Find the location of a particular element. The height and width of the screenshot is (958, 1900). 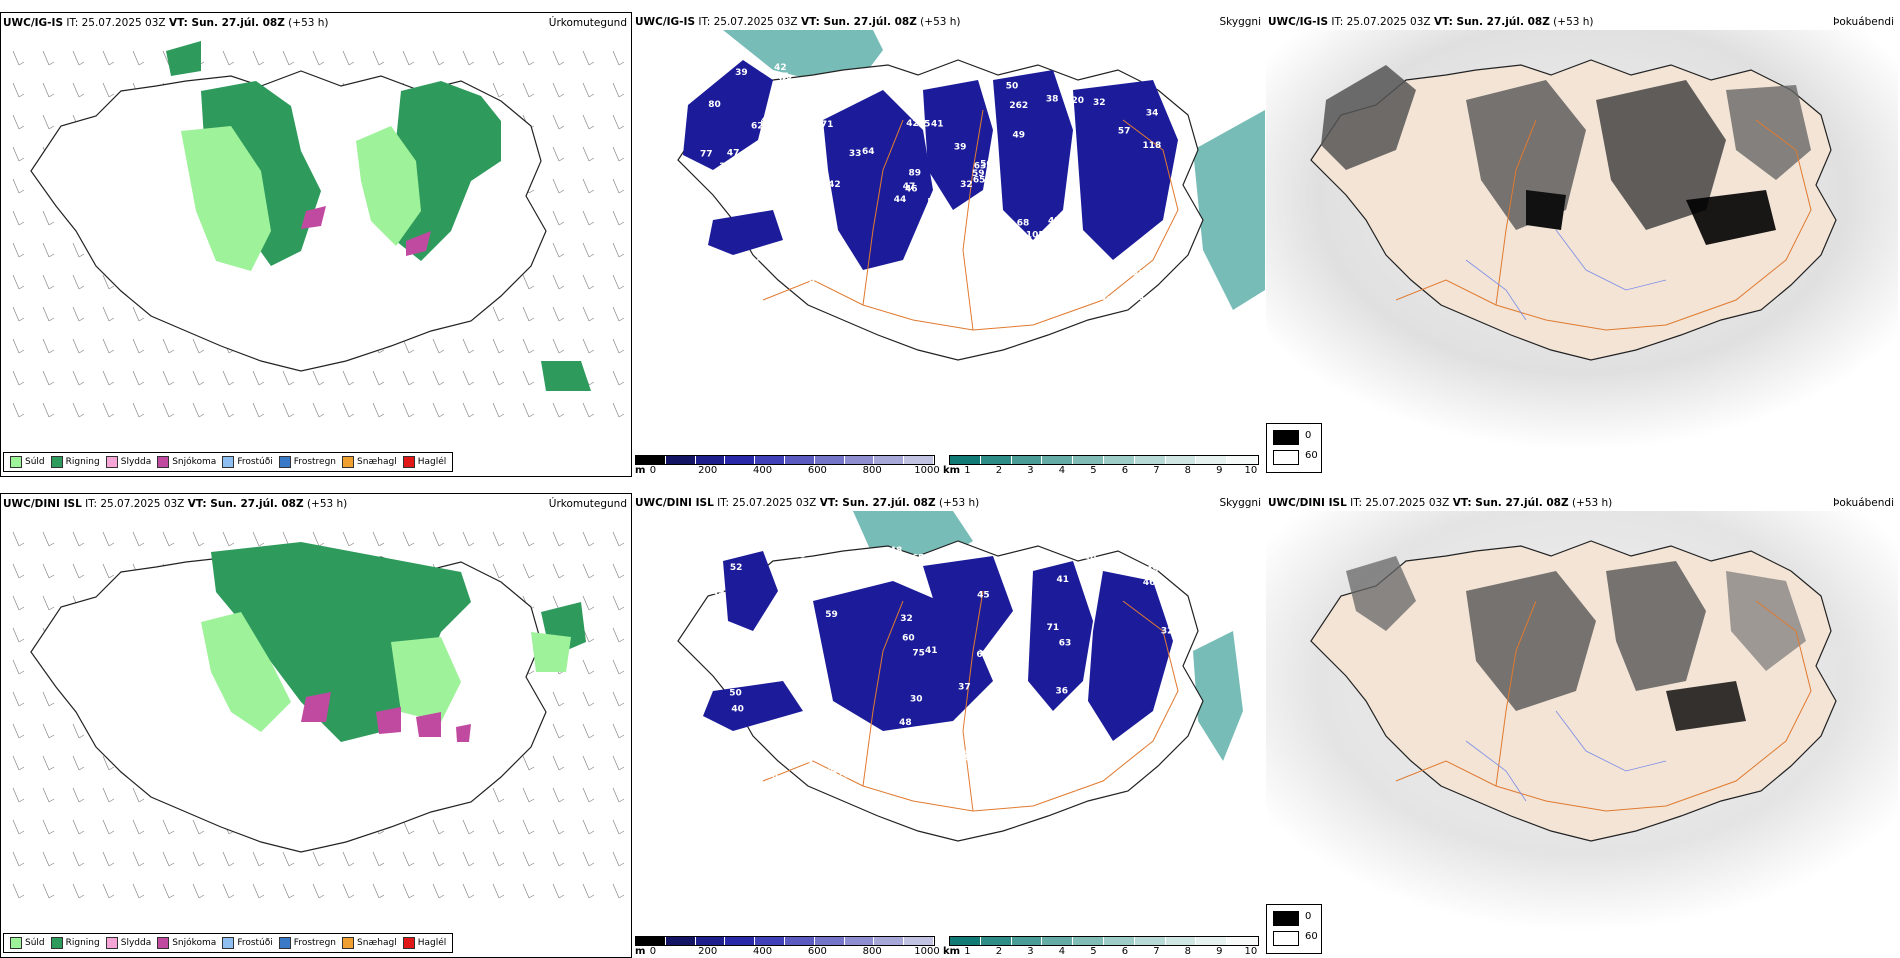

cloud-base-label: 45 is located at coordinates (795, 602).